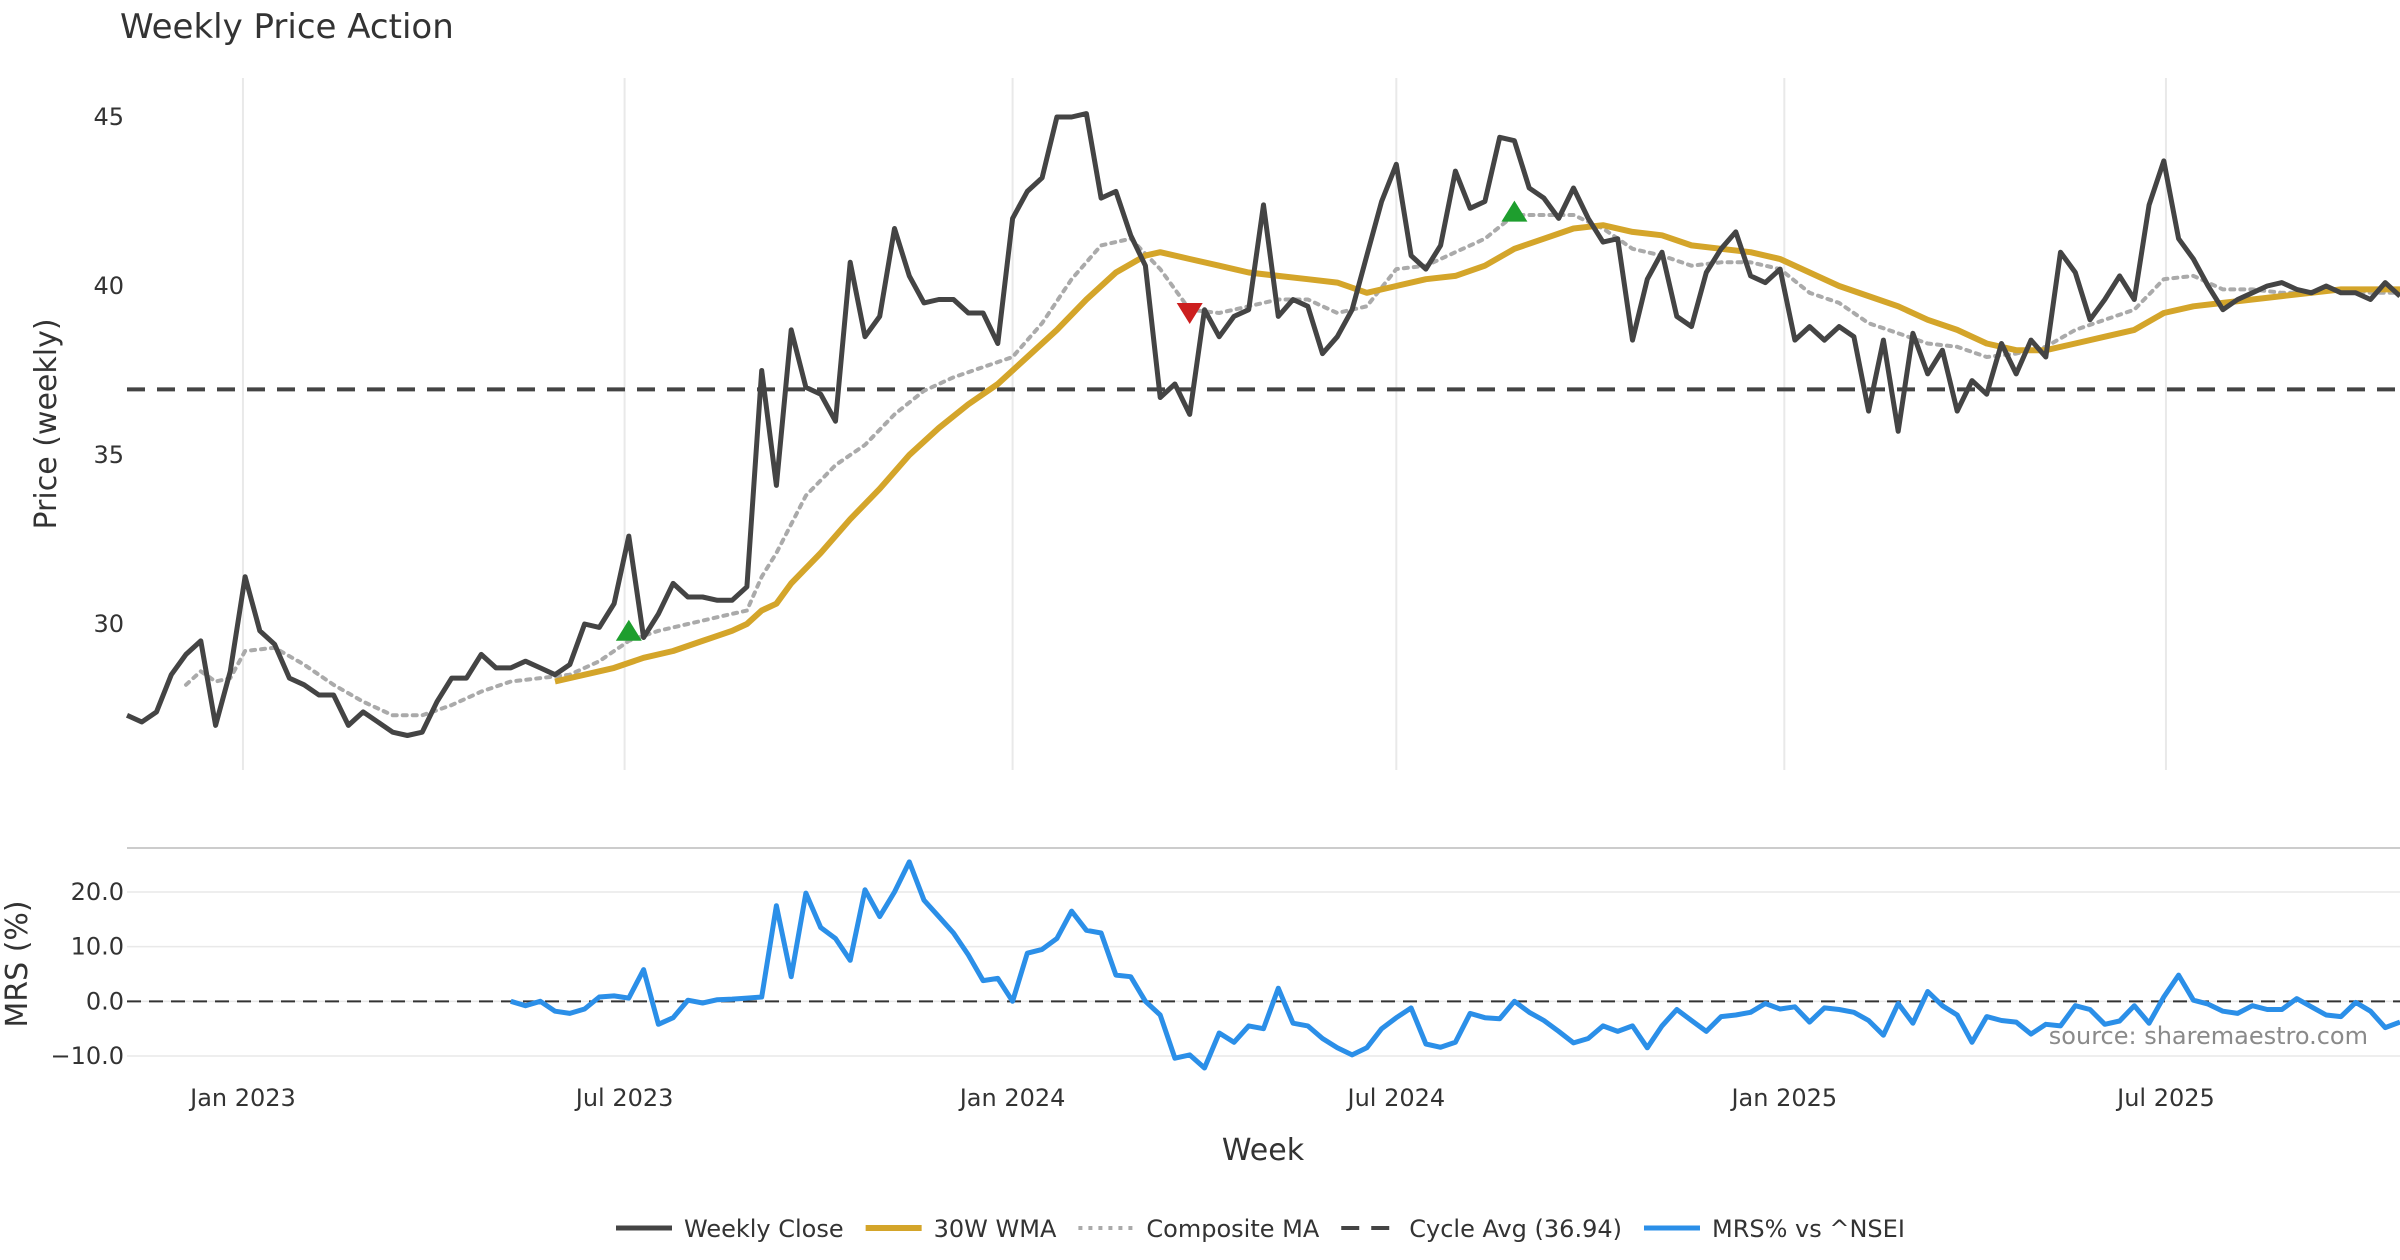  I want to click on series-mrs-vs-nsei, so click(1455, 965).